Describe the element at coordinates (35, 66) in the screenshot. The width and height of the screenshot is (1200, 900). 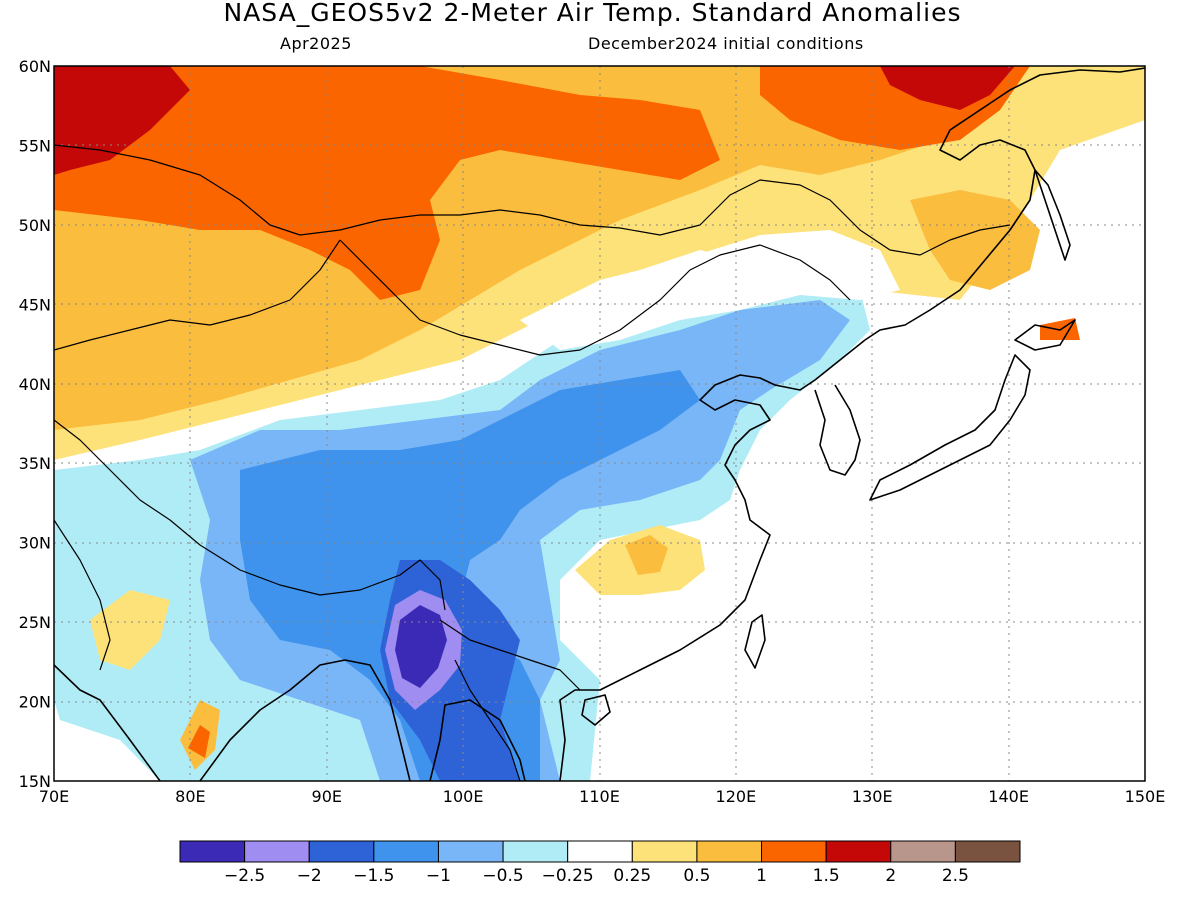
I see `lat-tick-label: 60N` at that location.